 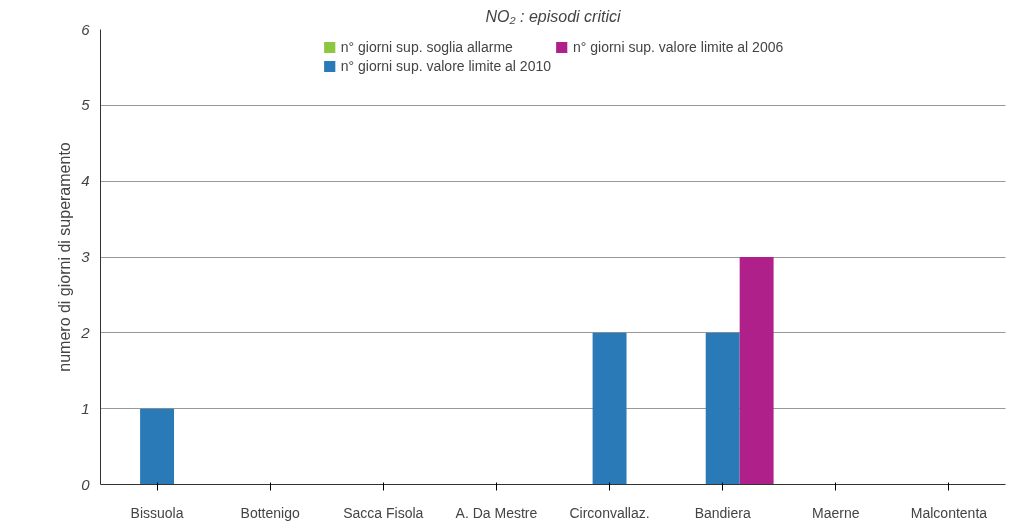 What do you see at coordinates (722, 512) in the screenshot?
I see `x-tick-label: Bandiera` at bounding box center [722, 512].